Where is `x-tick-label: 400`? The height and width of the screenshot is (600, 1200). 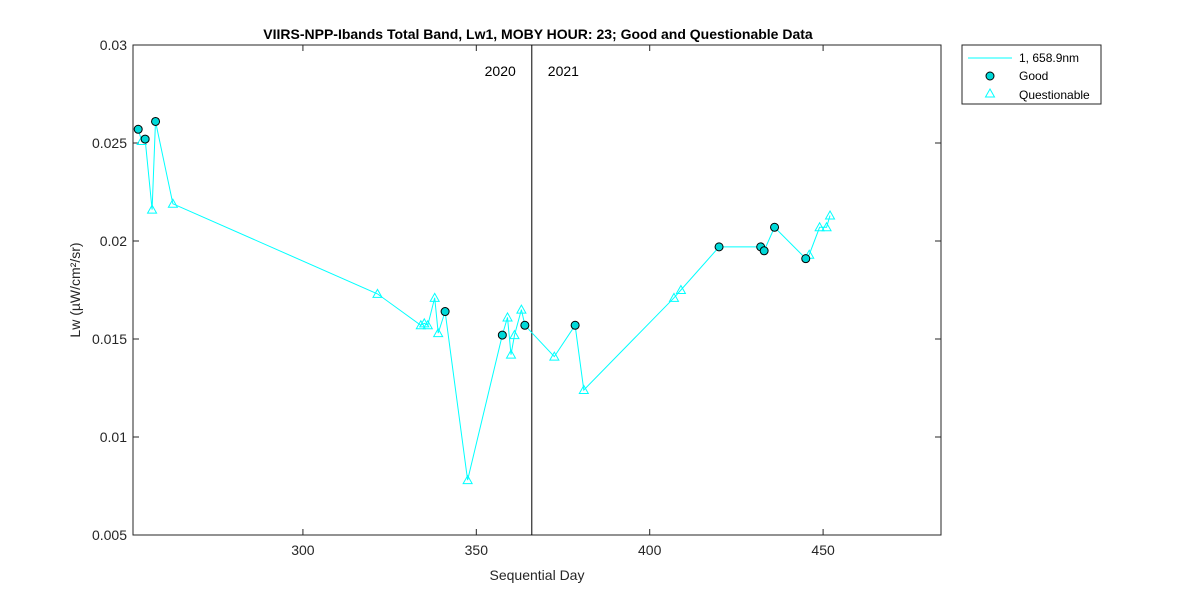 x-tick-label: 400 is located at coordinates (650, 550).